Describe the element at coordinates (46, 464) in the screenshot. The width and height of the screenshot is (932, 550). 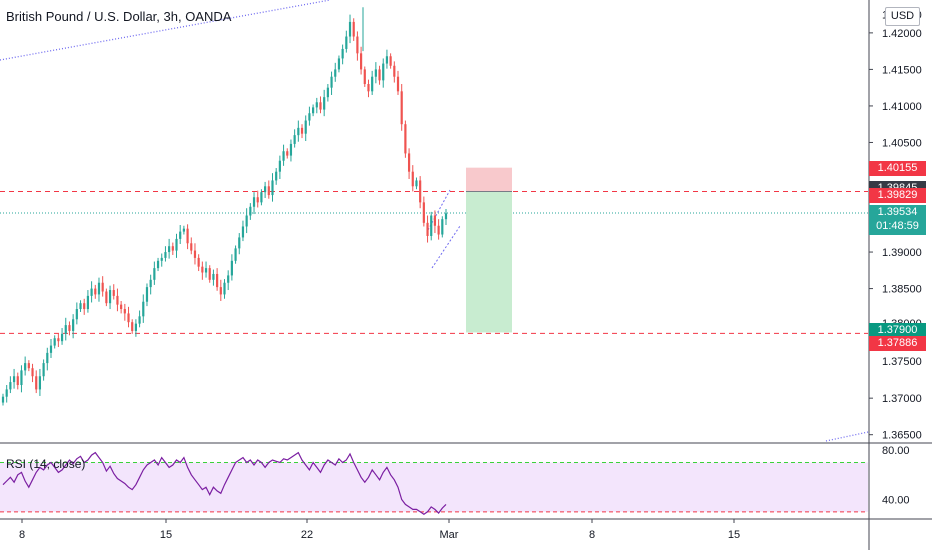
I see `rsi-title: RSI (14, close)` at that location.